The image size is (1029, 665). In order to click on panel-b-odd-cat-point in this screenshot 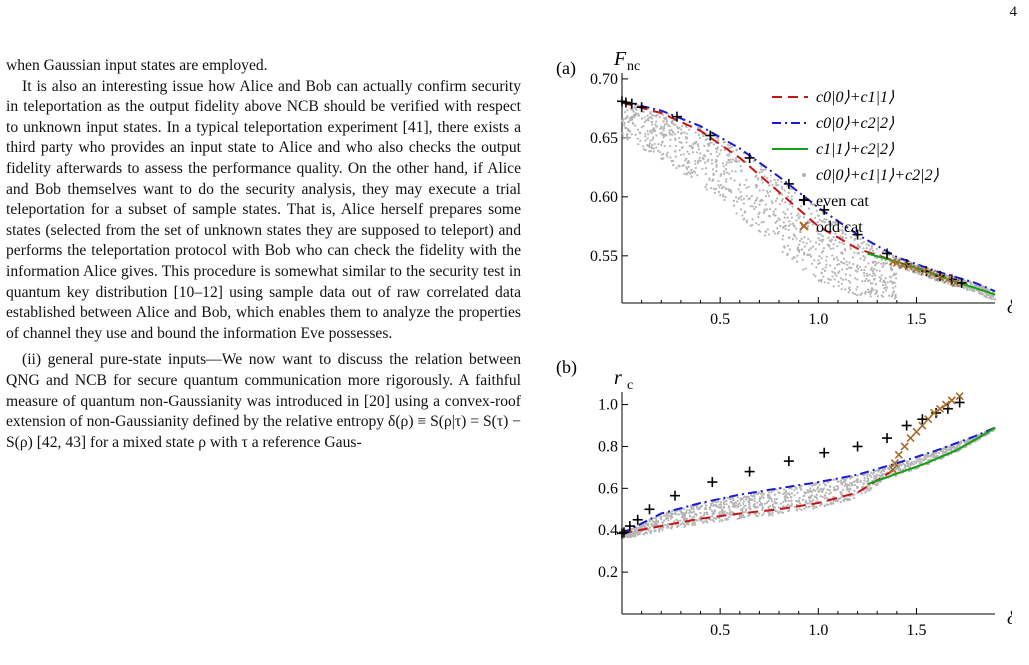, I will do `click(898, 454)`.